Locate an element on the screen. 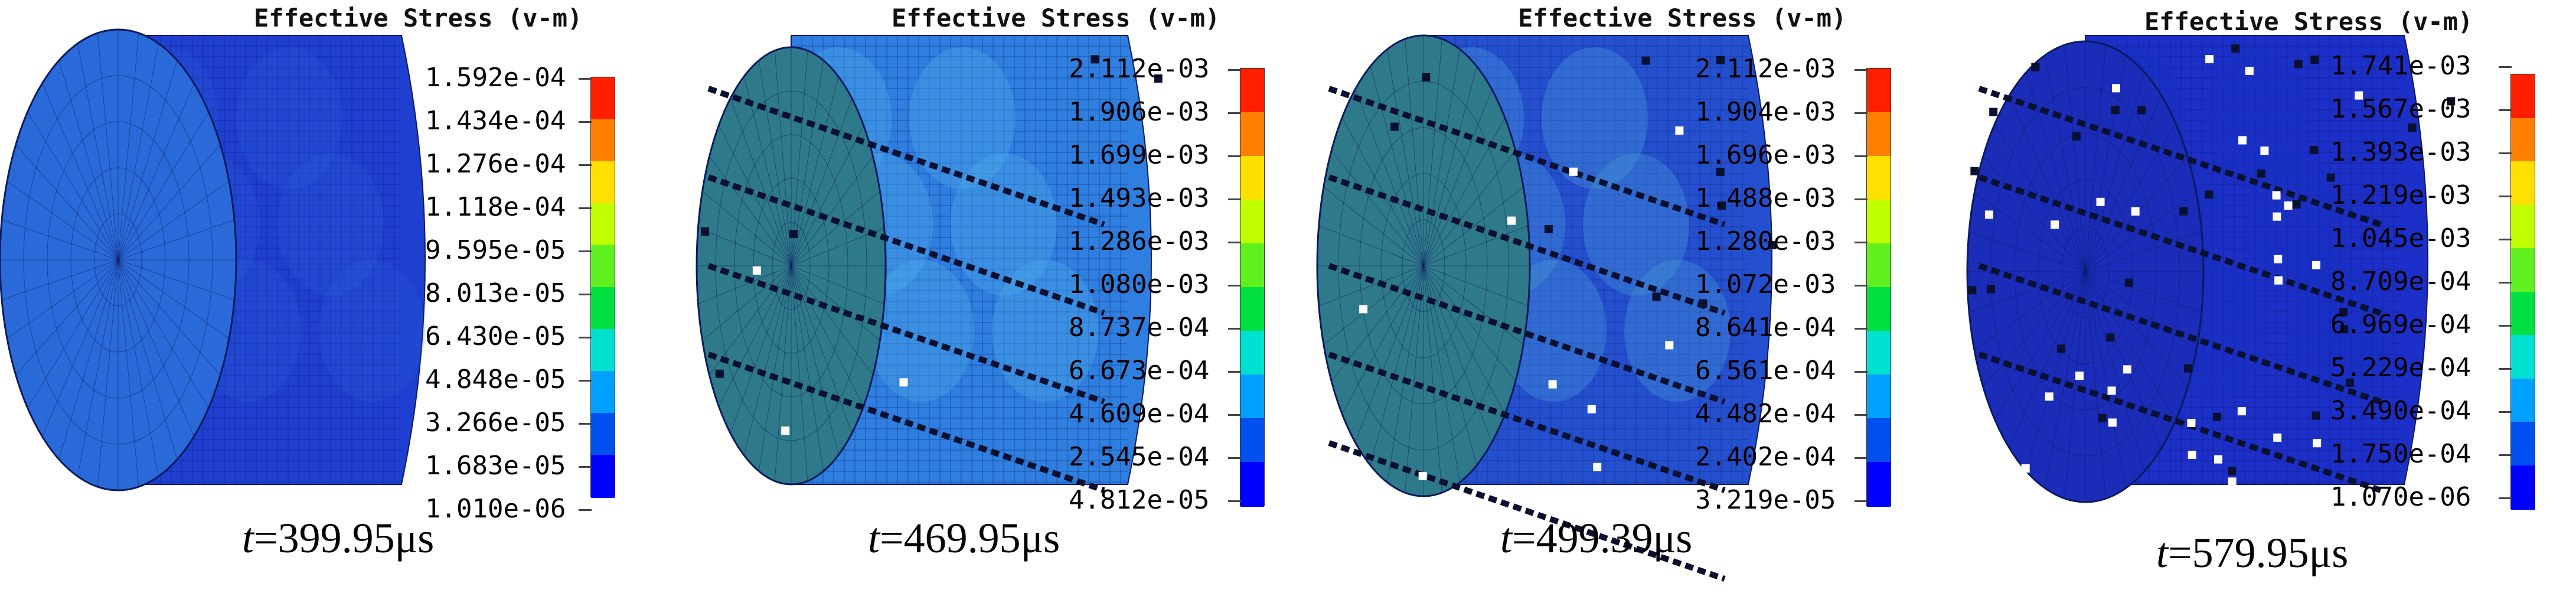 The width and height of the screenshot is (2576, 596). legend-tick-label: 1.592e-04 is located at coordinates (495, 78).